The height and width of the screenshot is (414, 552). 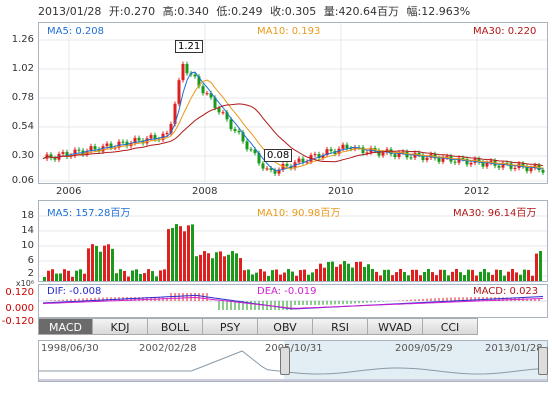 I want to click on price-y-tick: 1.26, so click(x=22, y=39).